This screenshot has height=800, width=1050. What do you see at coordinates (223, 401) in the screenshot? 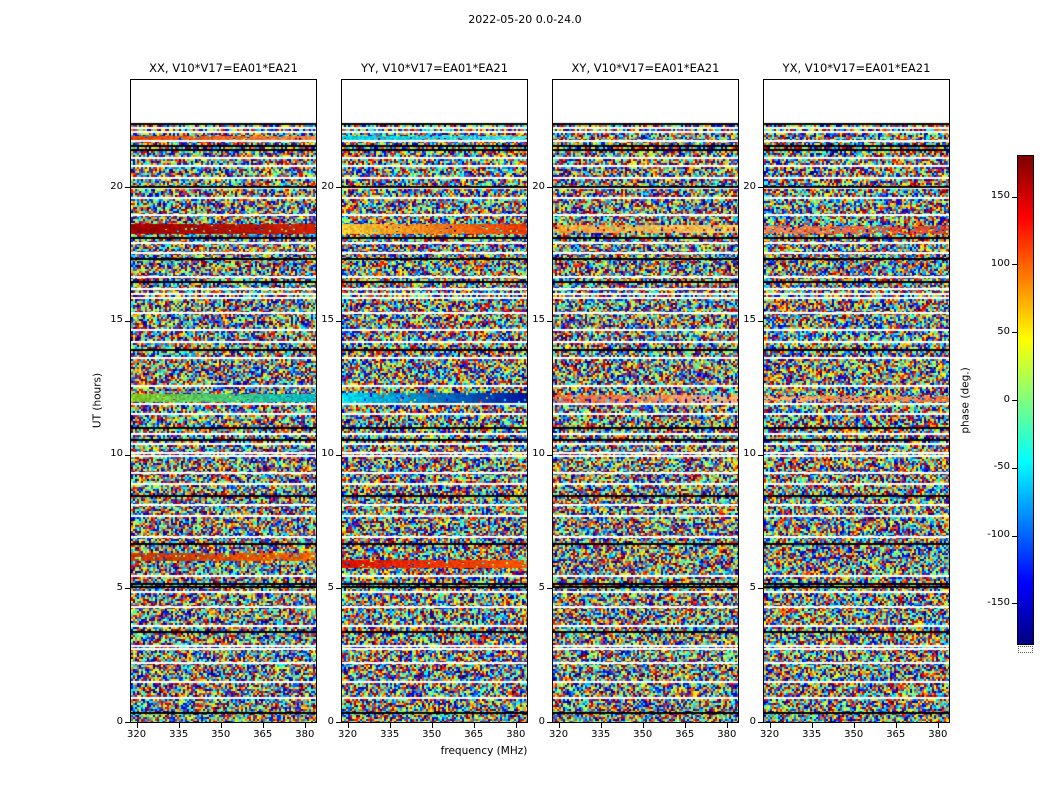
I see `heatmap-XX` at bounding box center [223, 401].